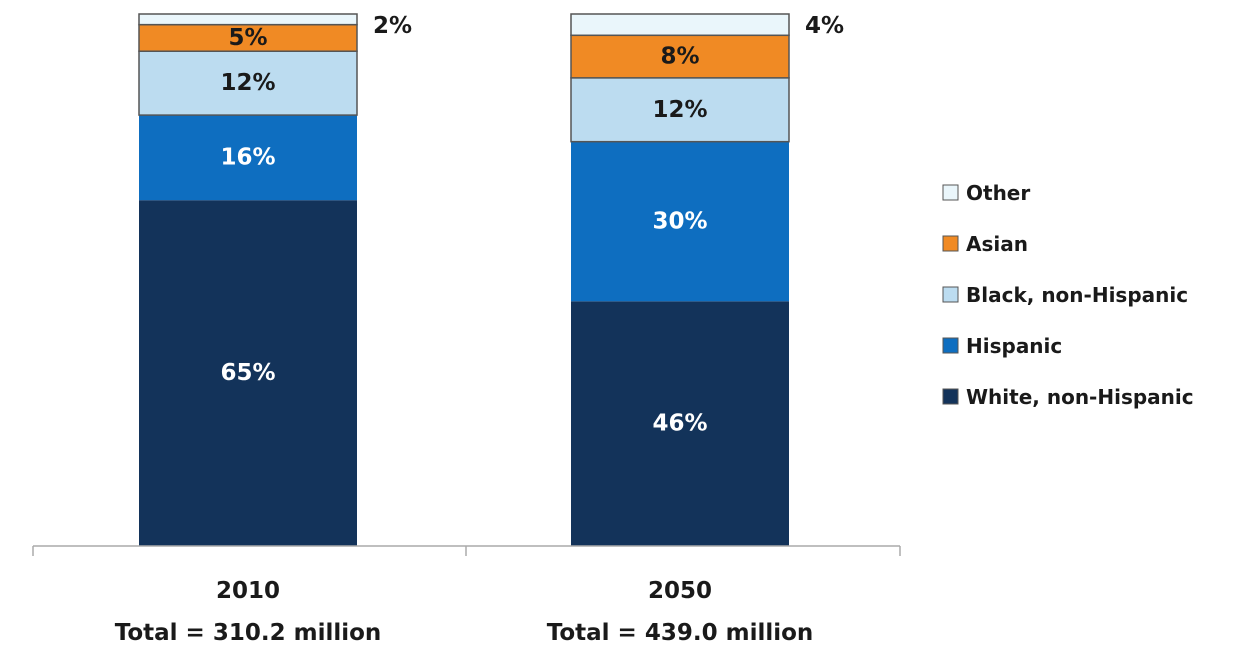 This screenshot has width=1239, height=651. I want to click on data-label-black-non-hispanic-2050: 12%, so click(679, 110).